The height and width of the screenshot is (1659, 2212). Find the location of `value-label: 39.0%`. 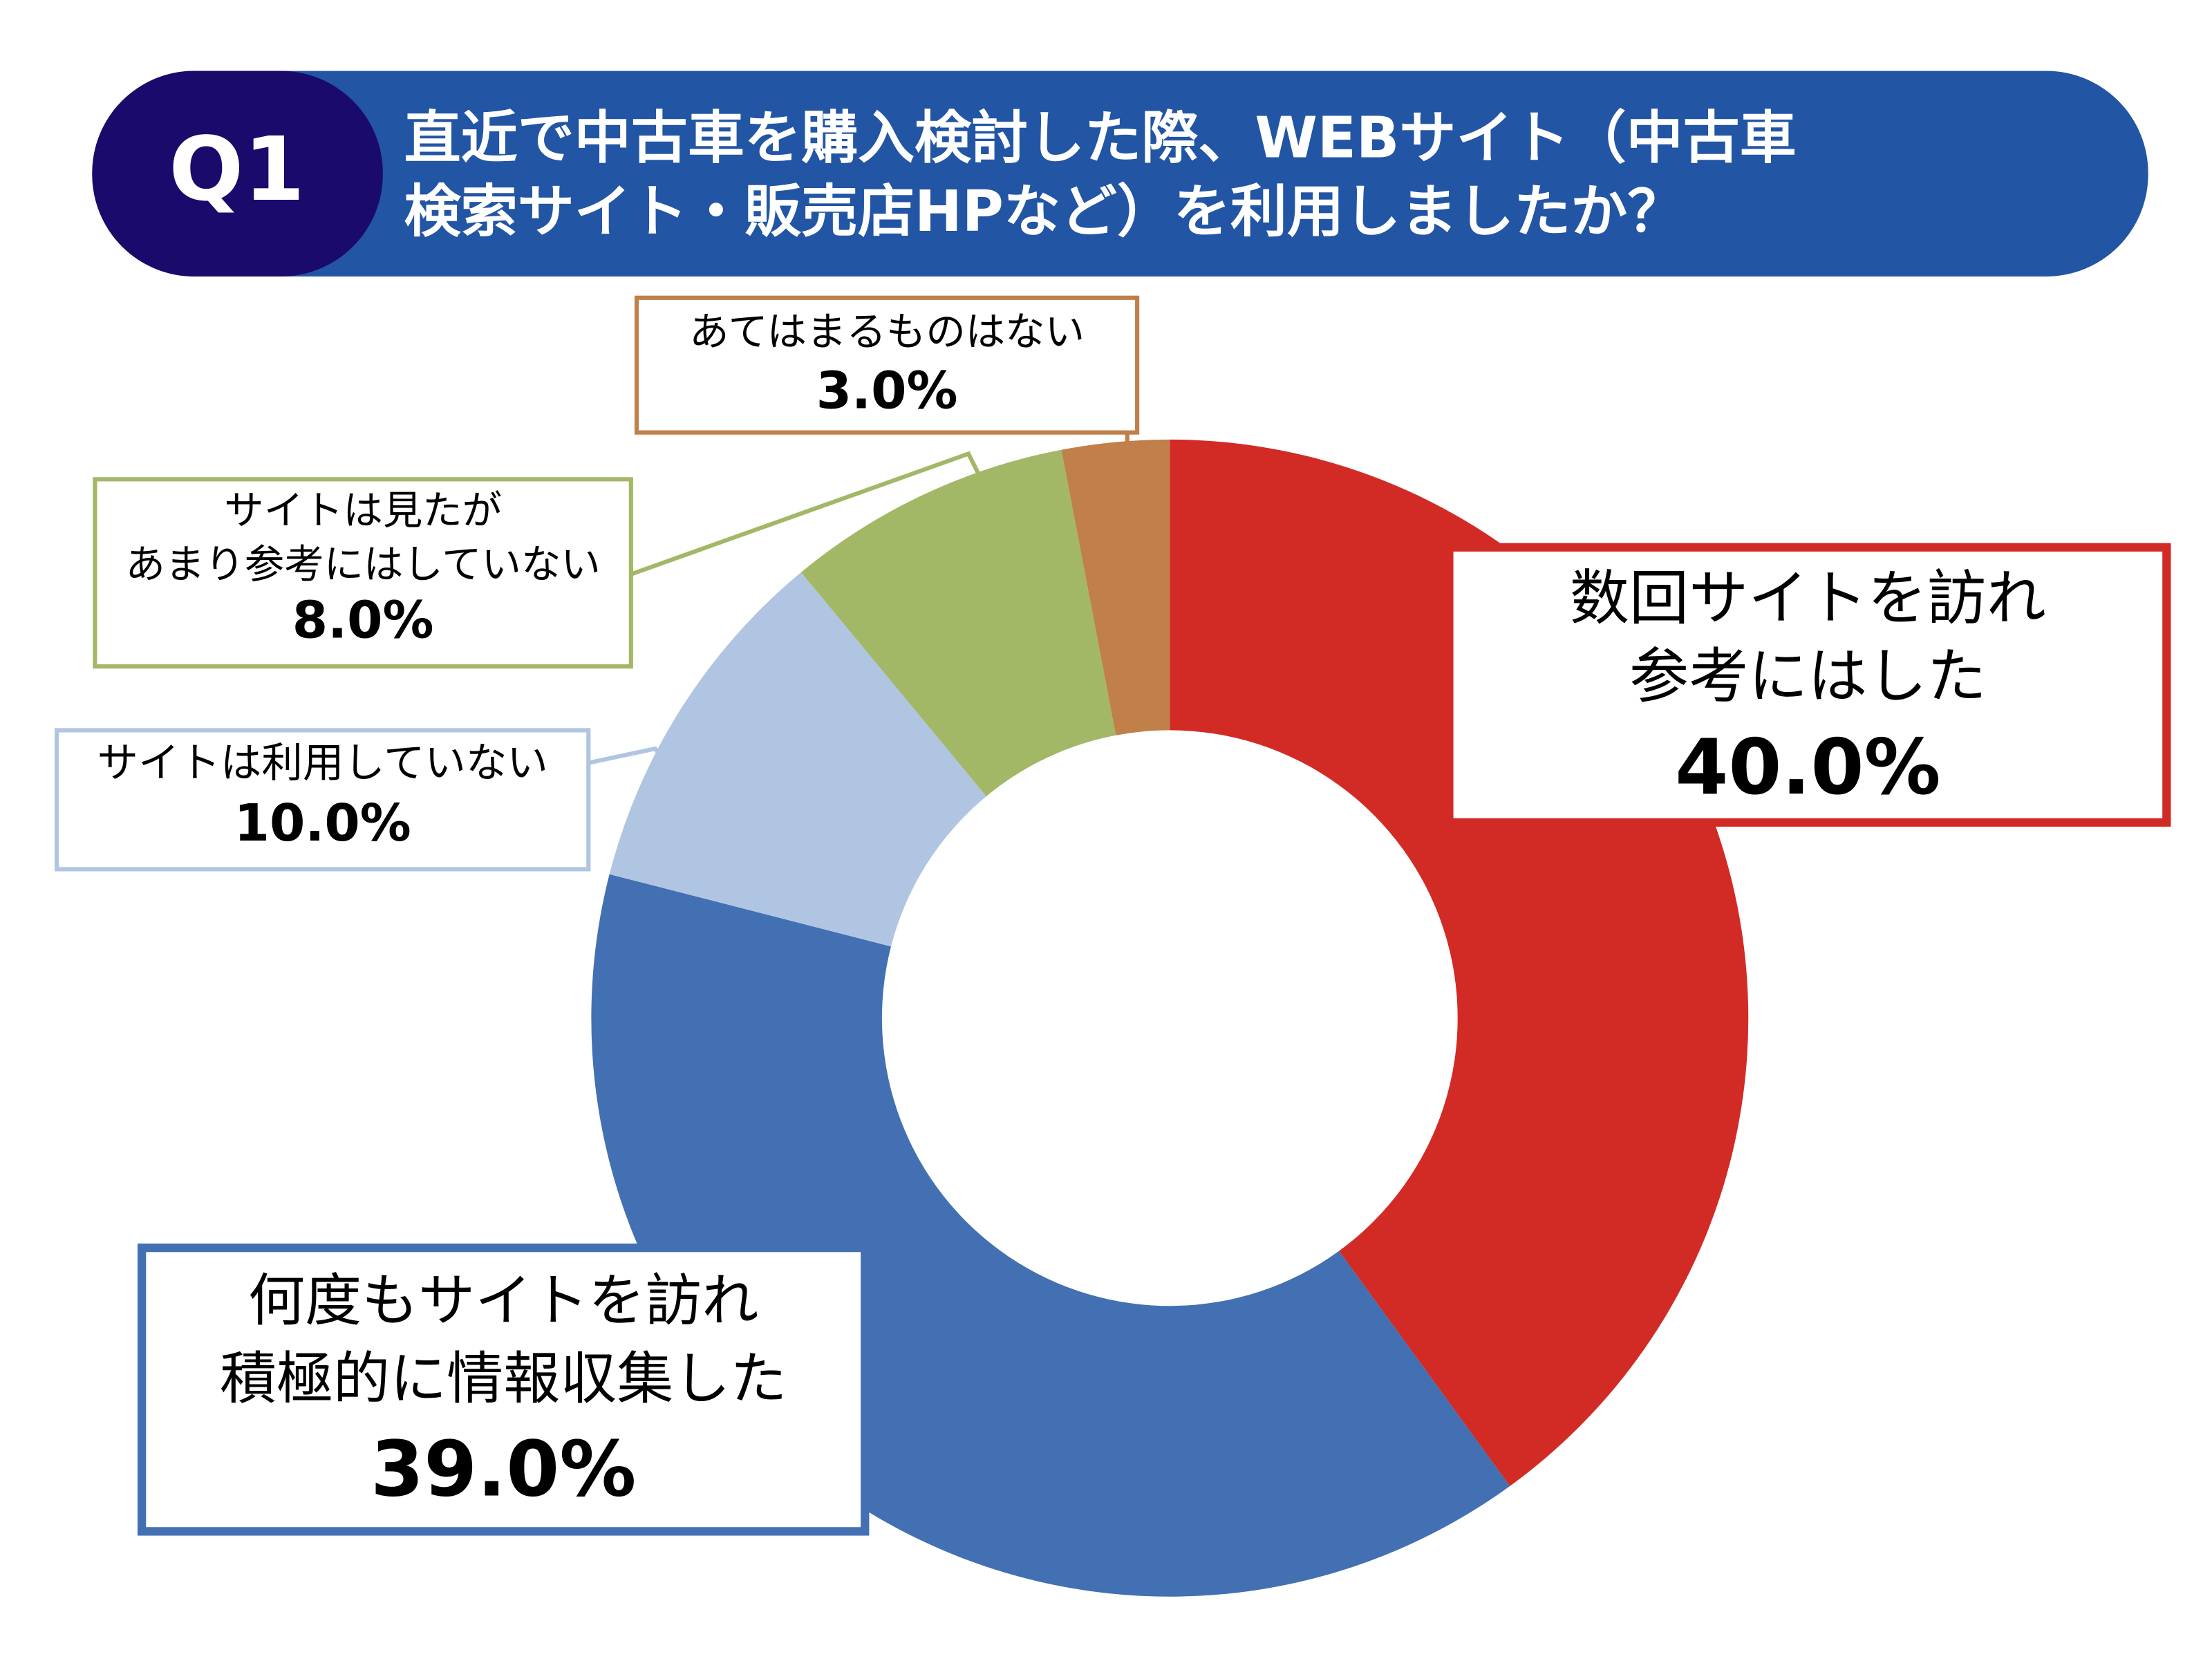

value-label: 39.0% is located at coordinates (503, 1470).